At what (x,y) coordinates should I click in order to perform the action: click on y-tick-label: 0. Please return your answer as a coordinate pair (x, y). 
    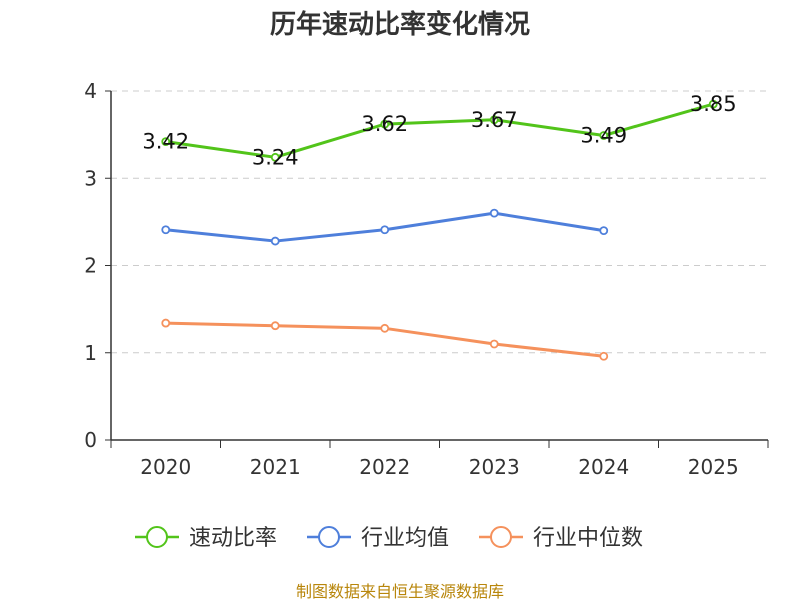
    Looking at the image, I should click on (90, 440).